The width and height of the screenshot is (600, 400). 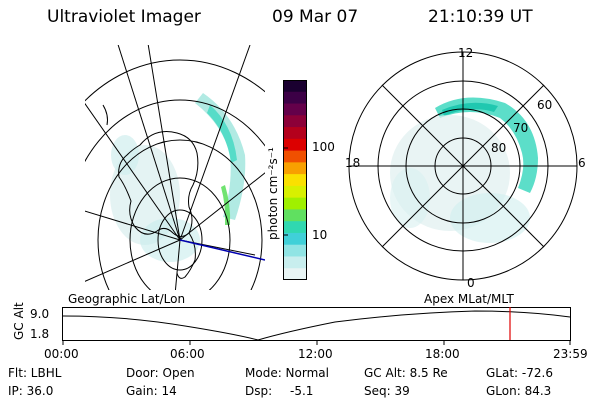 I want to click on mlt-label-midnight: 0, so click(x=471, y=283).